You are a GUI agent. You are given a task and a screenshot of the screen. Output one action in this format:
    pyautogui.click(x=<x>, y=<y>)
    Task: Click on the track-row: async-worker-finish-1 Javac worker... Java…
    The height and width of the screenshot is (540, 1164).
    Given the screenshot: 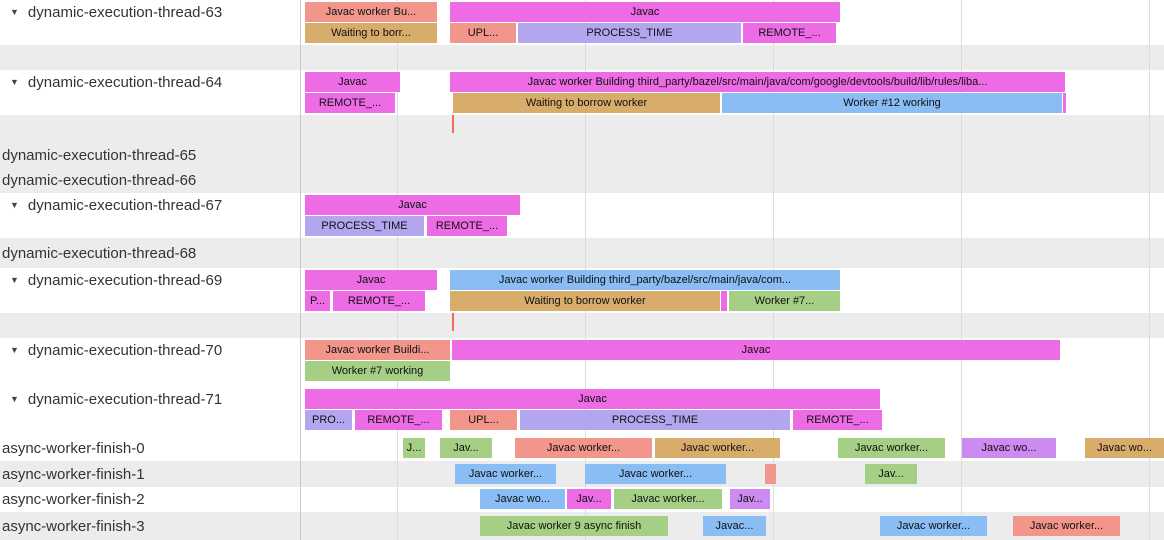 What is the action you would take?
    pyautogui.click(x=582, y=474)
    